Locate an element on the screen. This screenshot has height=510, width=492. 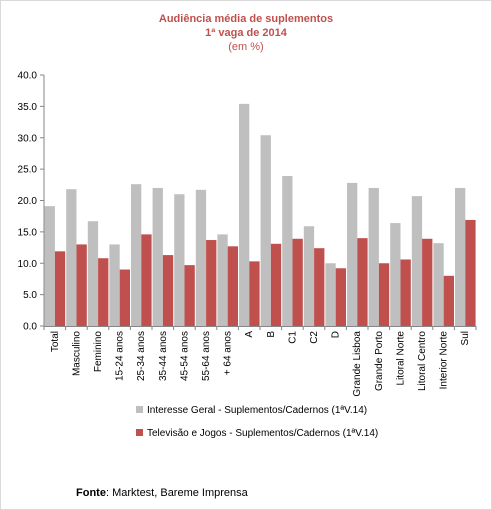
x-tick-label-10: A is located at coordinates (249, 334).